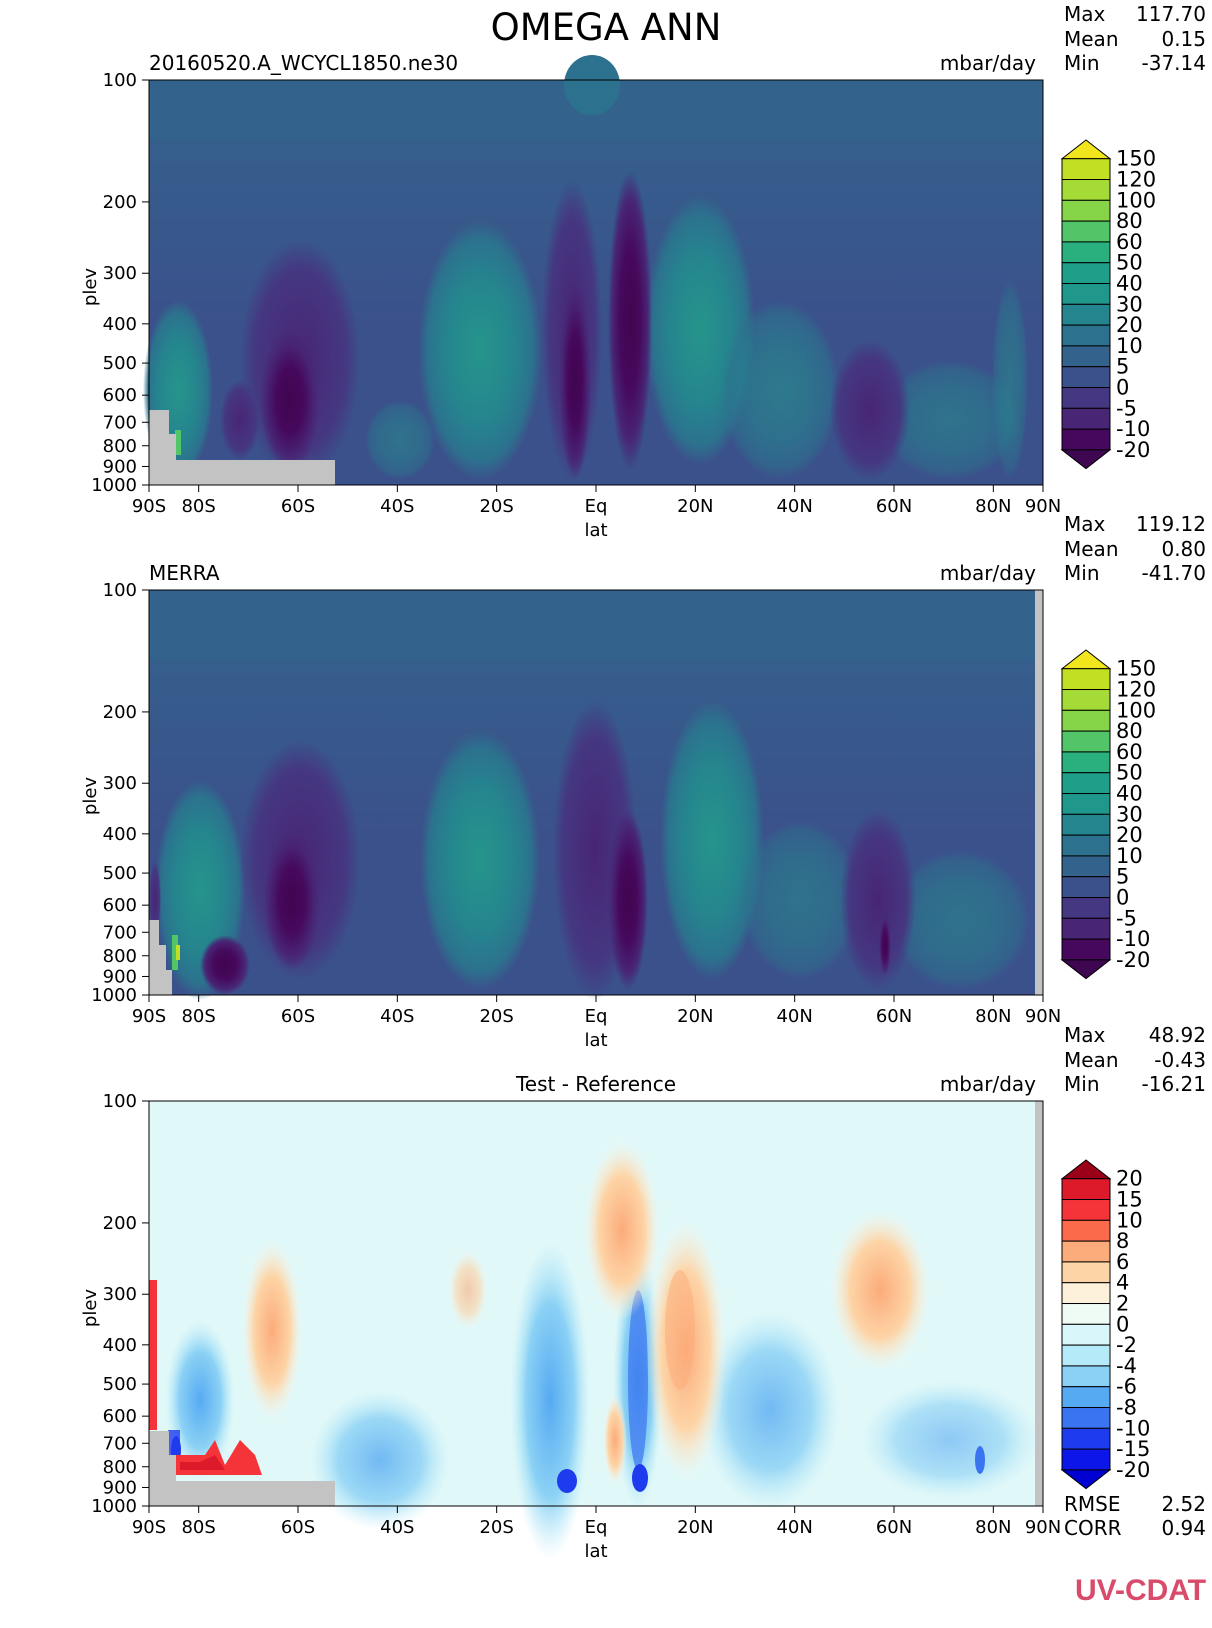 The width and height of the screenshot is (1212, 1628). Describe the element at coordinates (595, 1551) in the screenshot. I see `x-axis-label: lat` at that location.